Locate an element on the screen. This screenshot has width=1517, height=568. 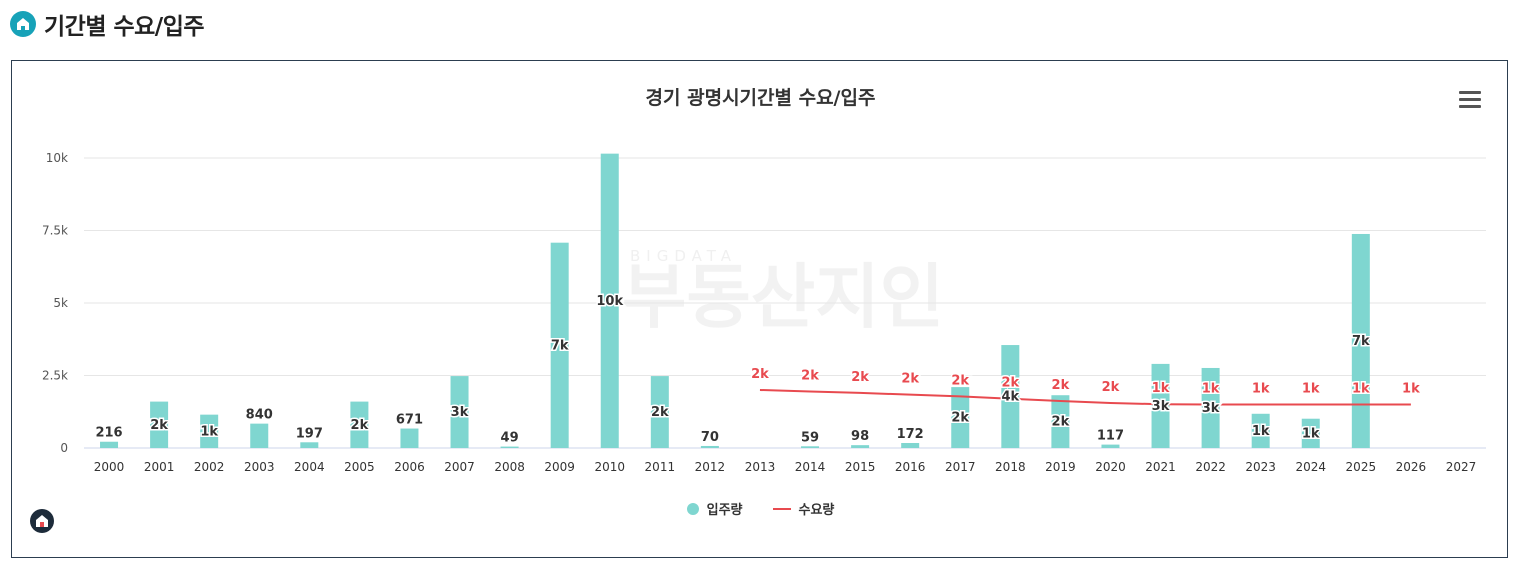
bar-data-label: 98 is located at coordinates (860, 436).